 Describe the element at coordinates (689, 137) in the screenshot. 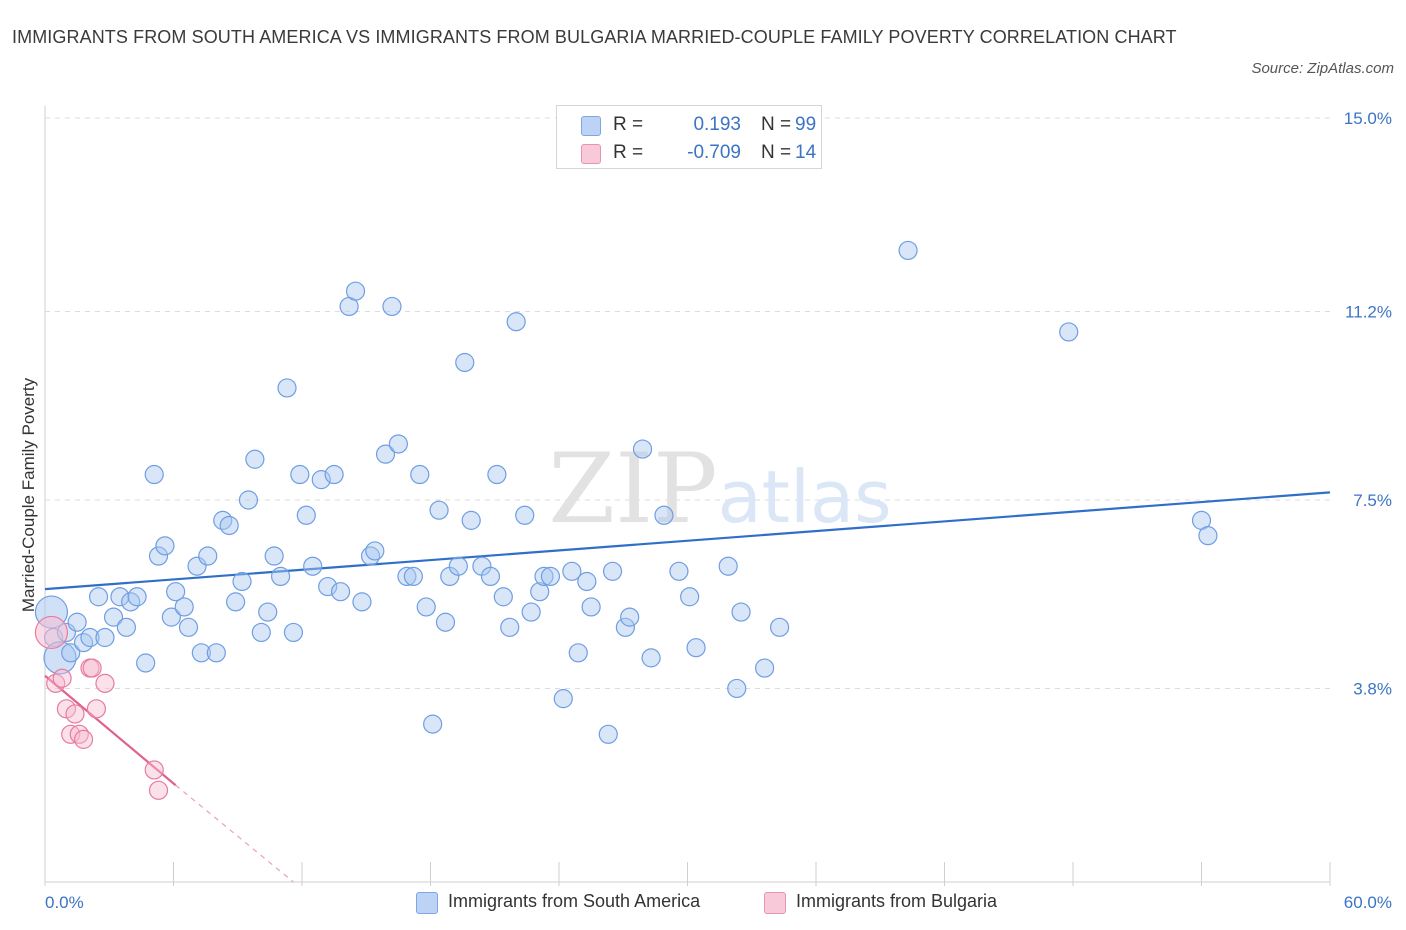

I see `correlation-legend: R = 0.193 N = 99 R = -0.709 N = 14` at that location.